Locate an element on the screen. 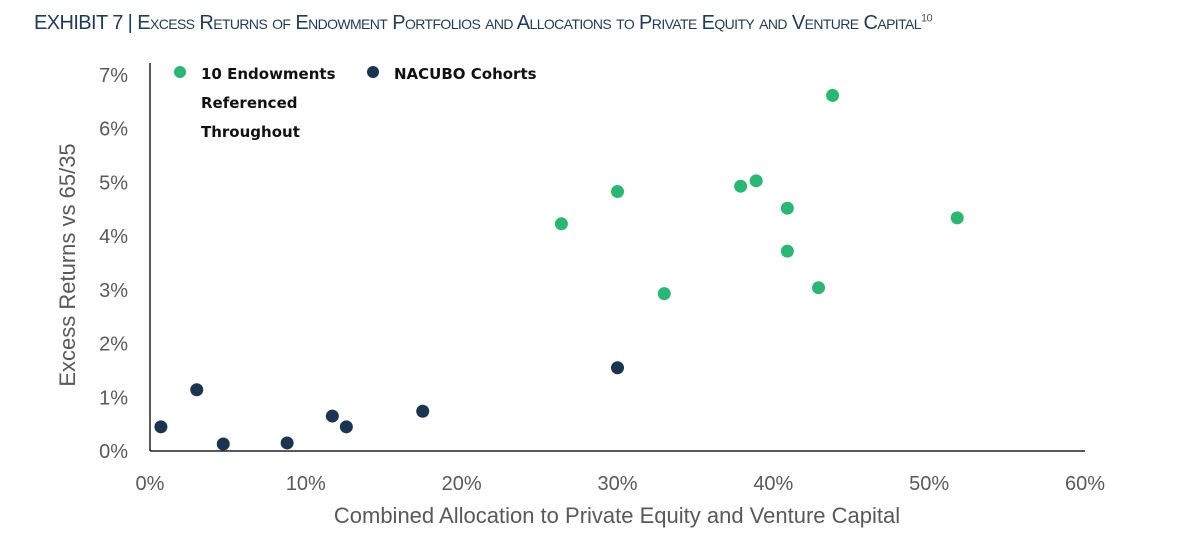  x-tick-label: 50% is located at coordinates (929, 484).